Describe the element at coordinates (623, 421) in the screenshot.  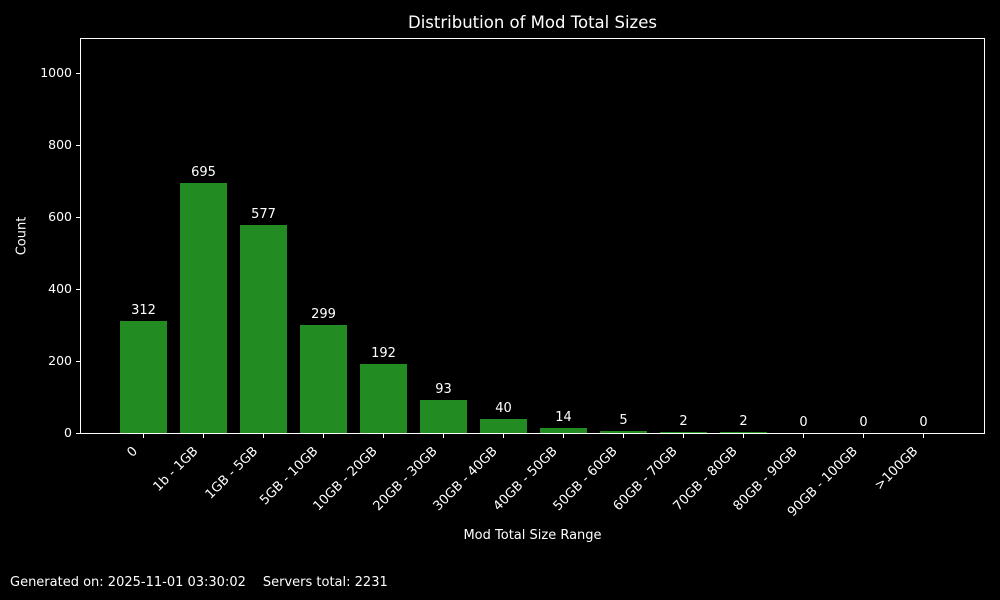
I see `bar-value-label: 5` at that location.